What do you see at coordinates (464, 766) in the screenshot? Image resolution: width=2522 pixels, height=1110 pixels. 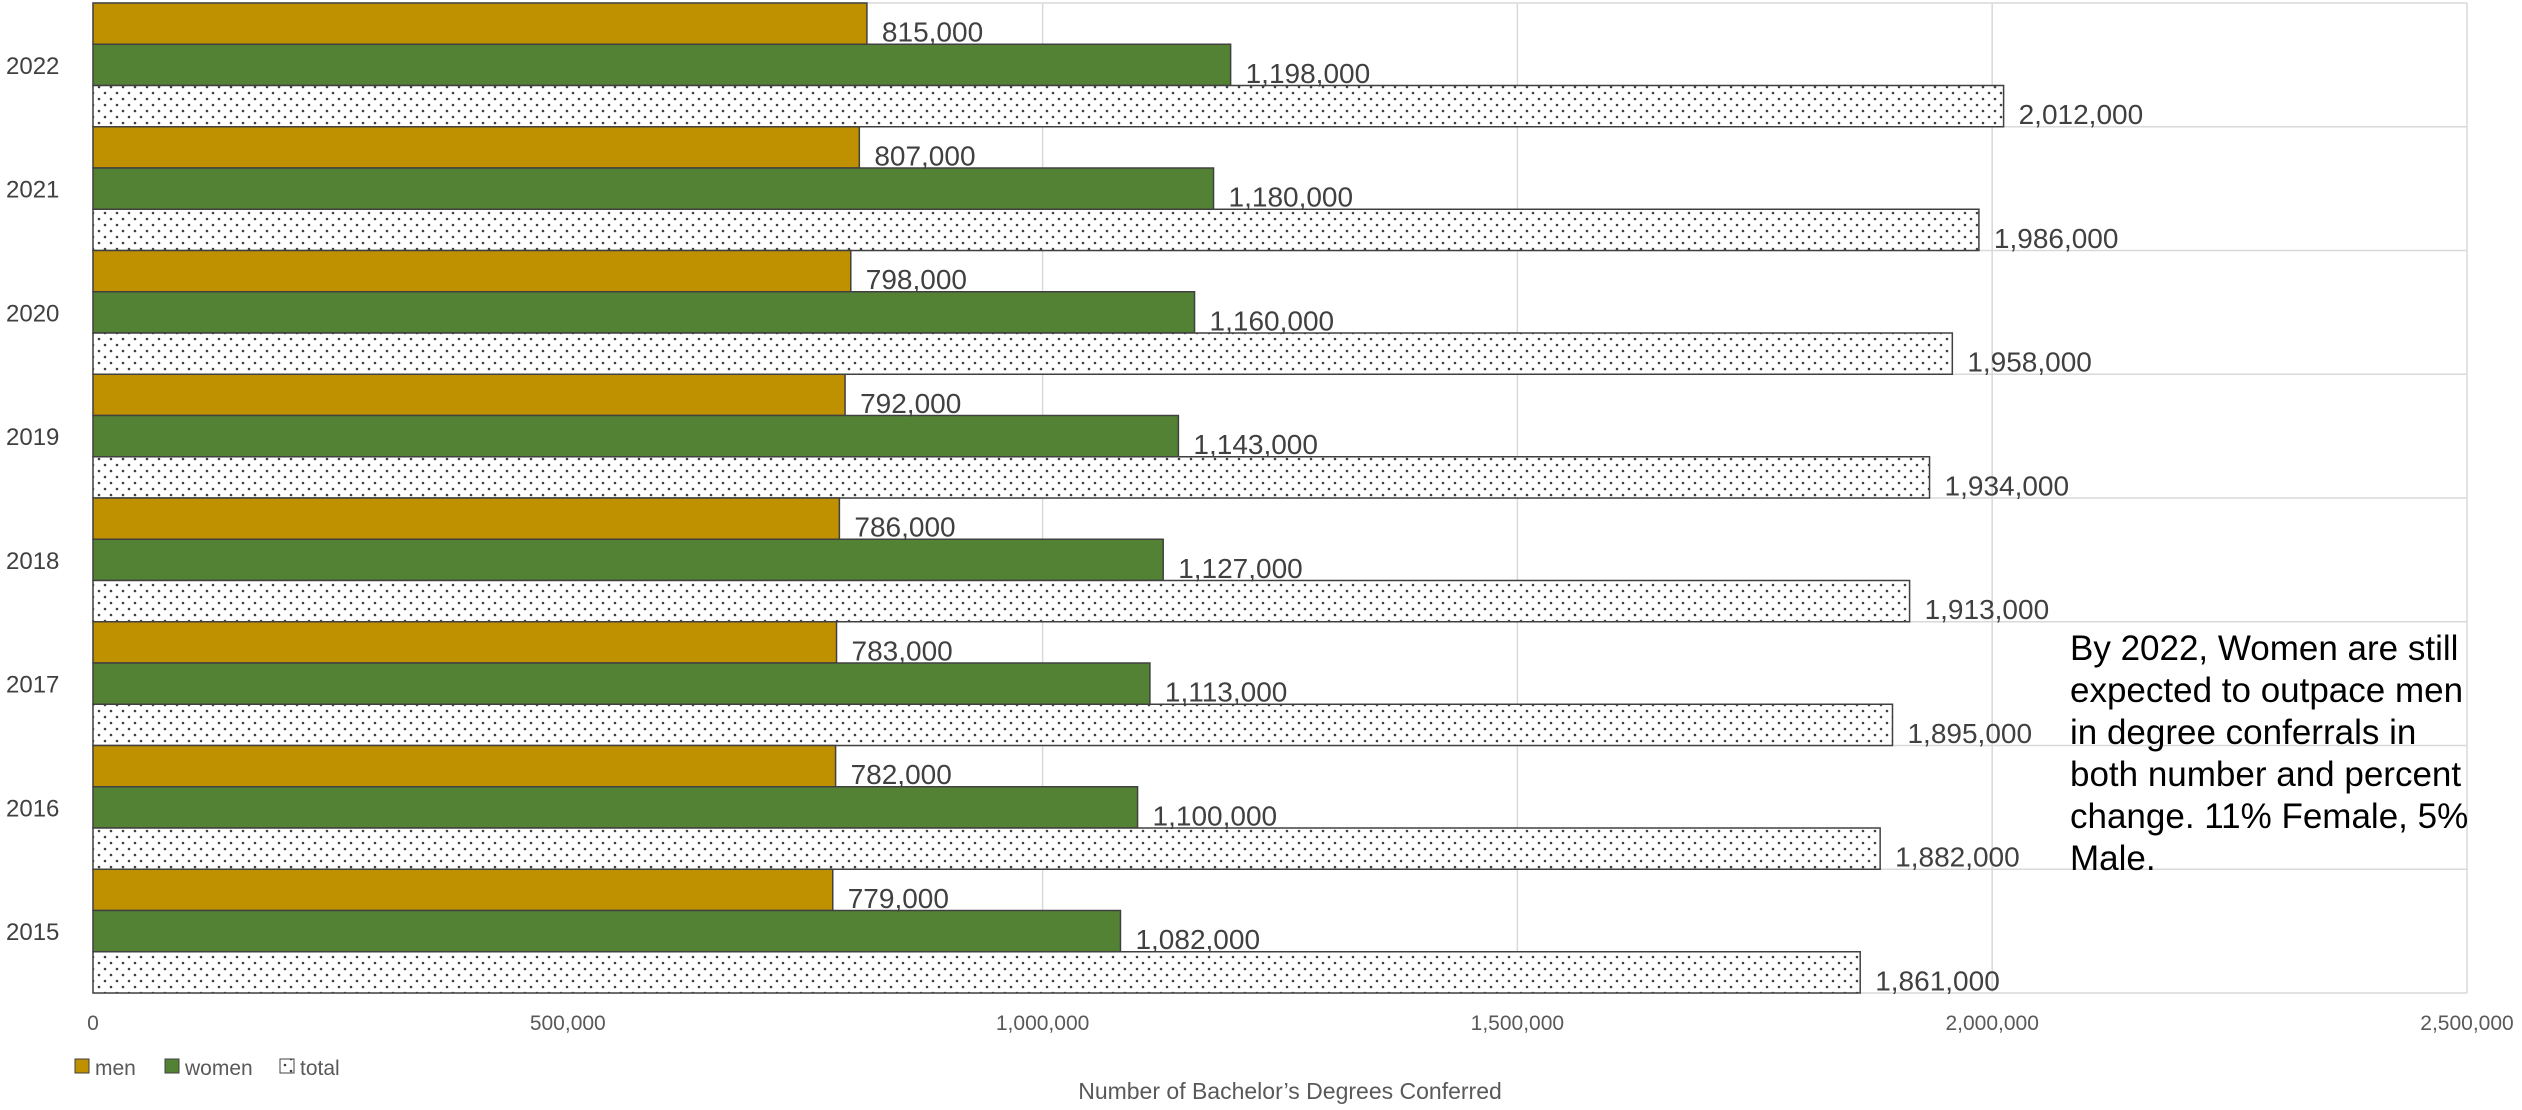 I see `bar-men-2016` at bounding box center [464, 766].